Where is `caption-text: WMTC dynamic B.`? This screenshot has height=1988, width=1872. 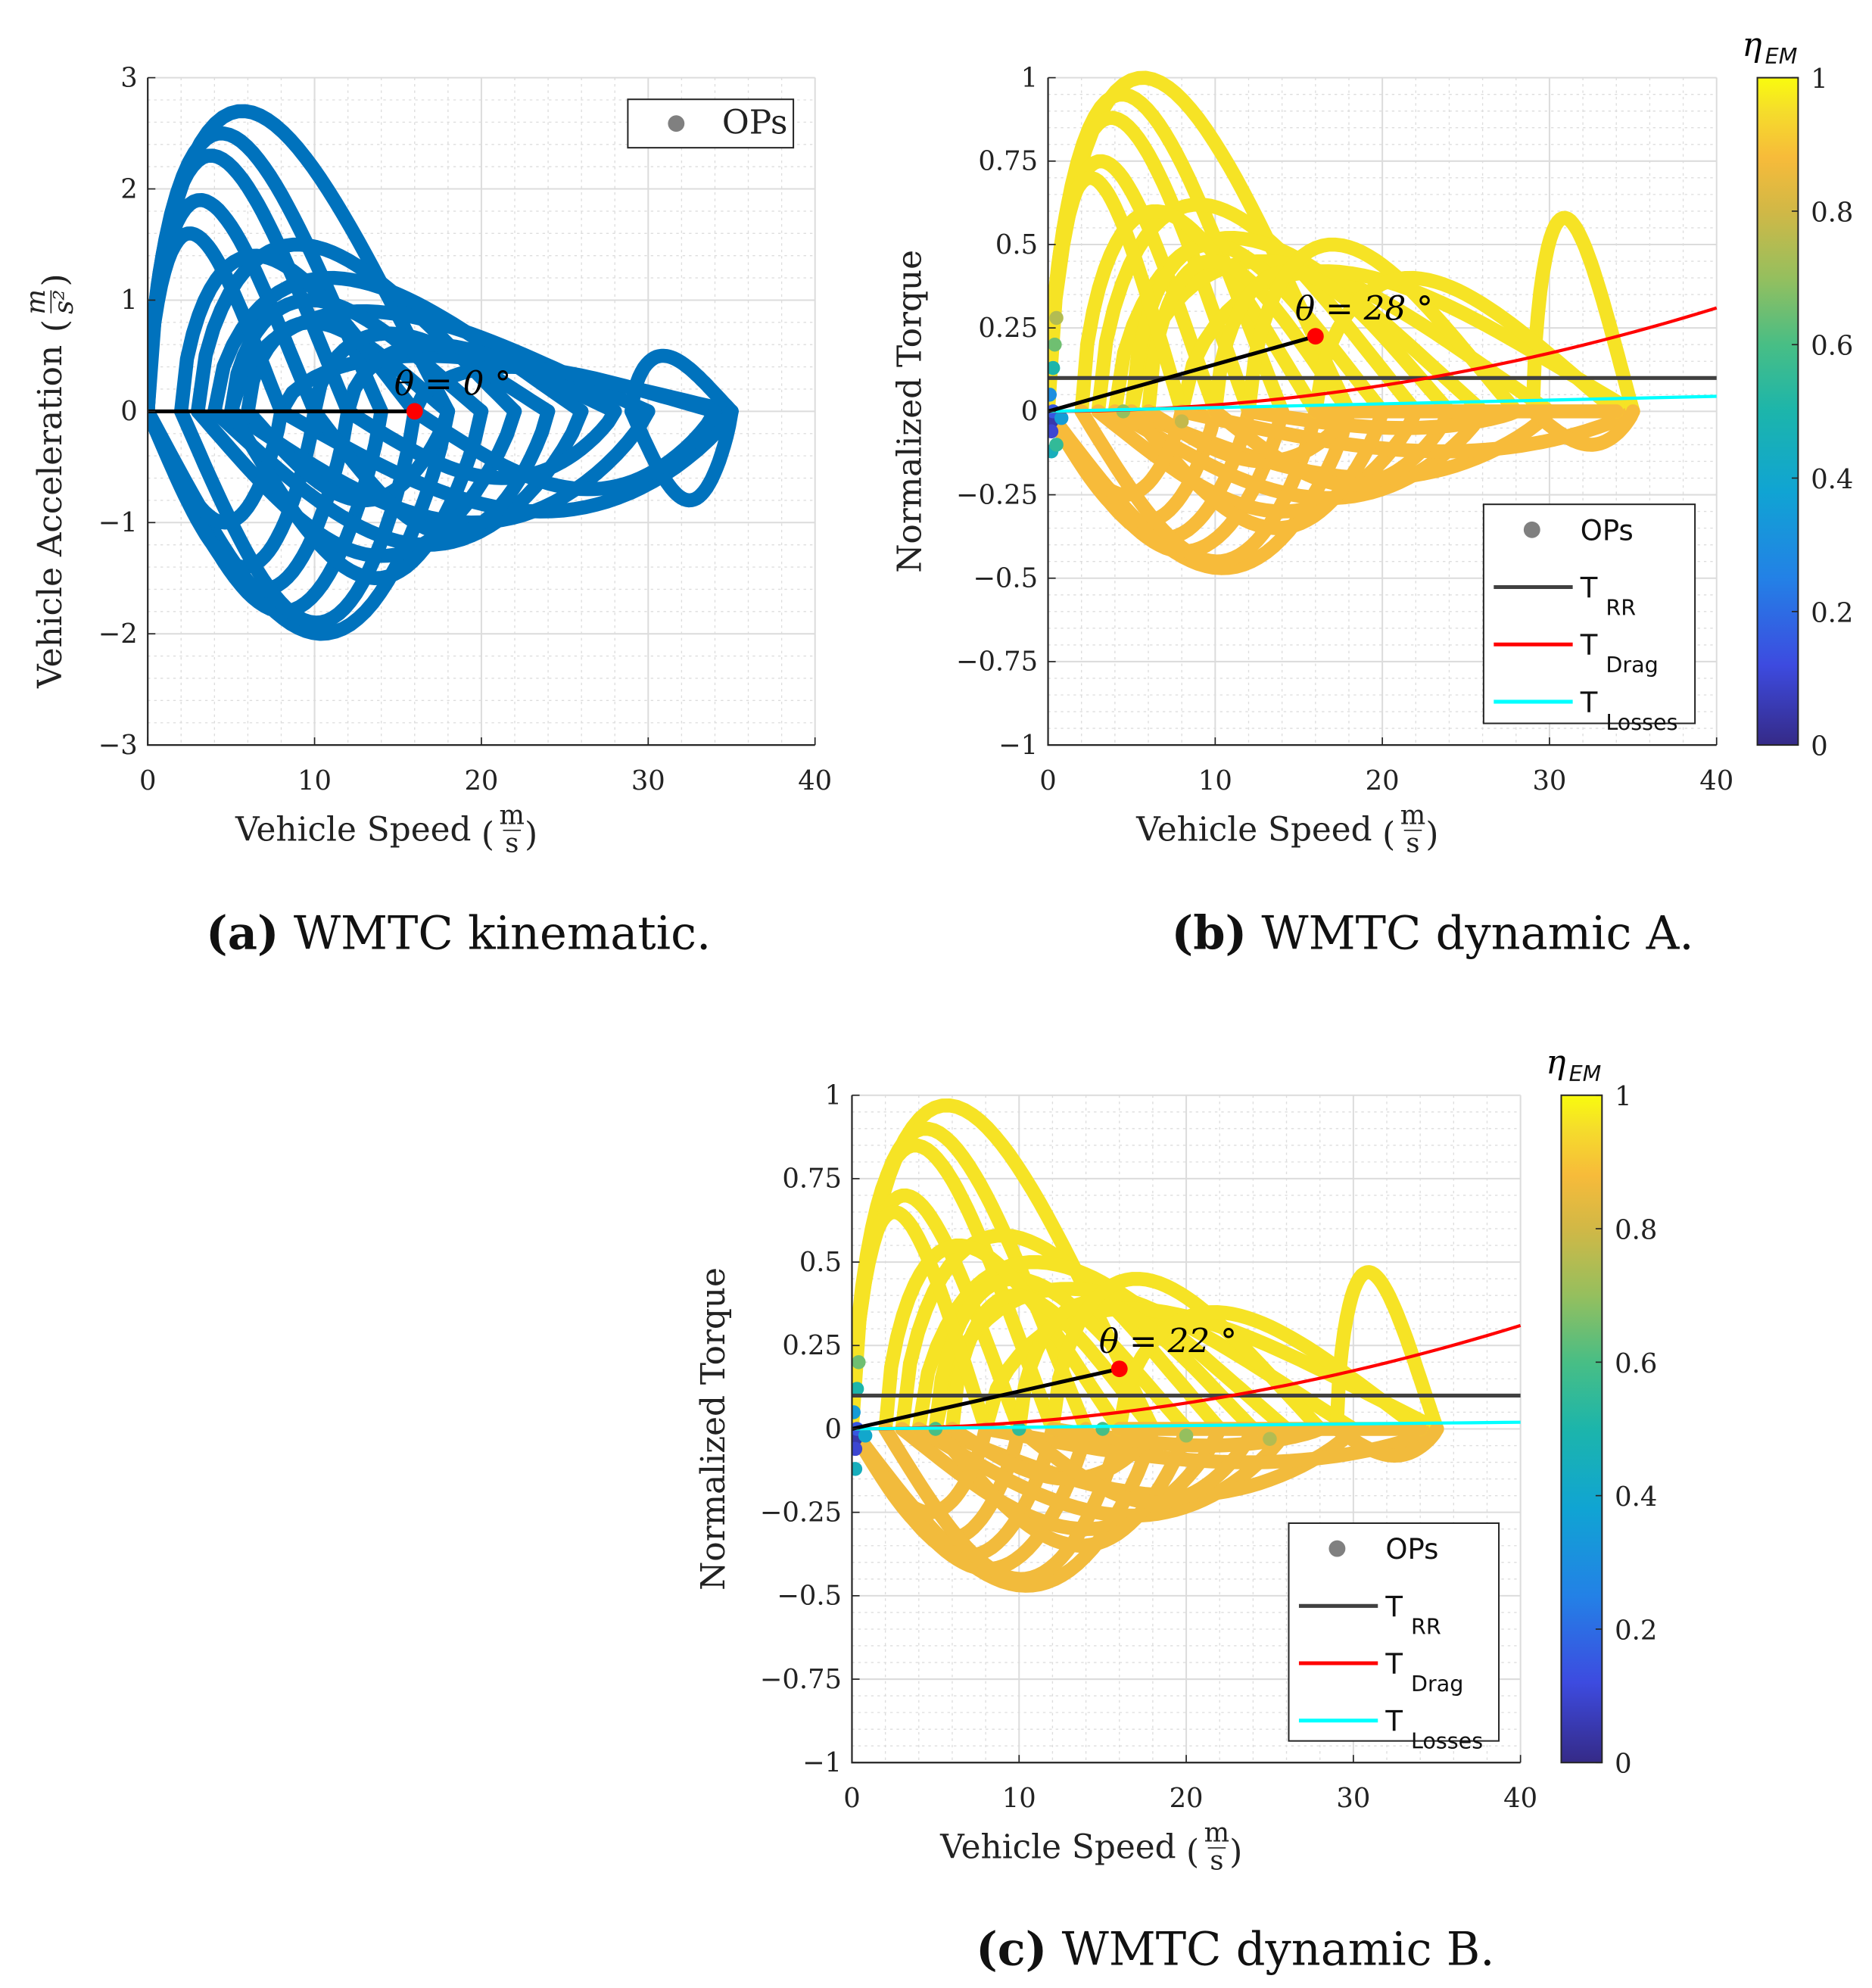 caption-text: WMTC dynamic B. is located at coordinates (1270, 1951).